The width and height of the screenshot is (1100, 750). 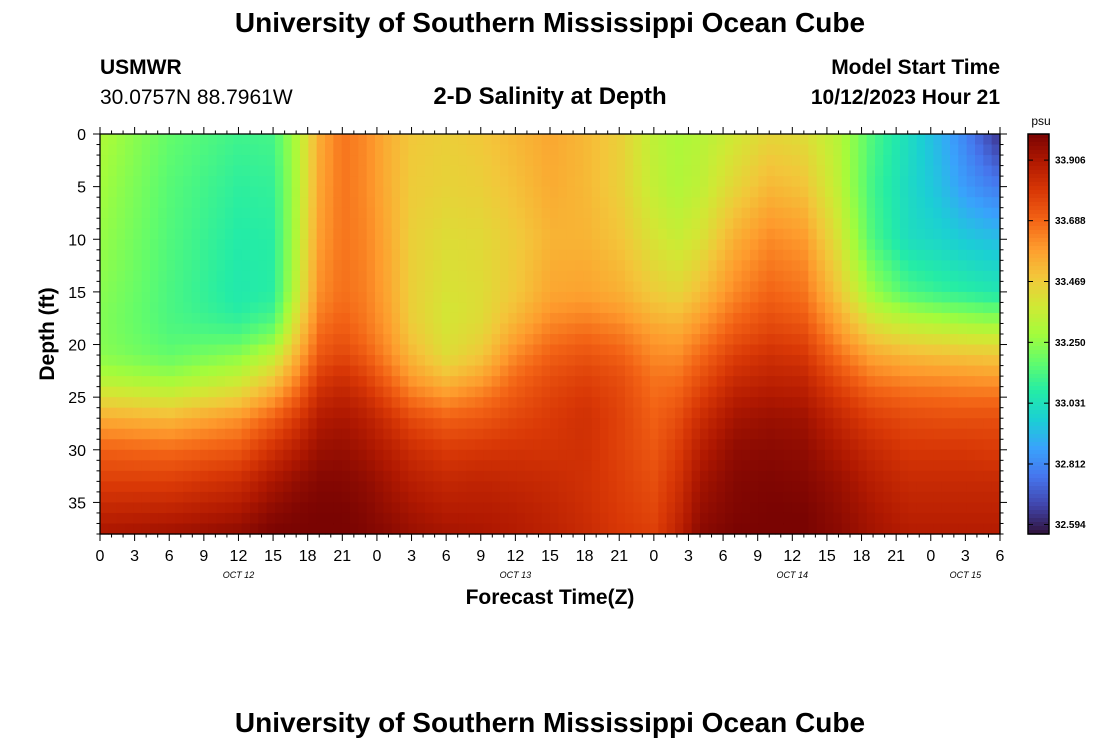 I want to click on x-tick-label: 9, so click(x=480, y=556).